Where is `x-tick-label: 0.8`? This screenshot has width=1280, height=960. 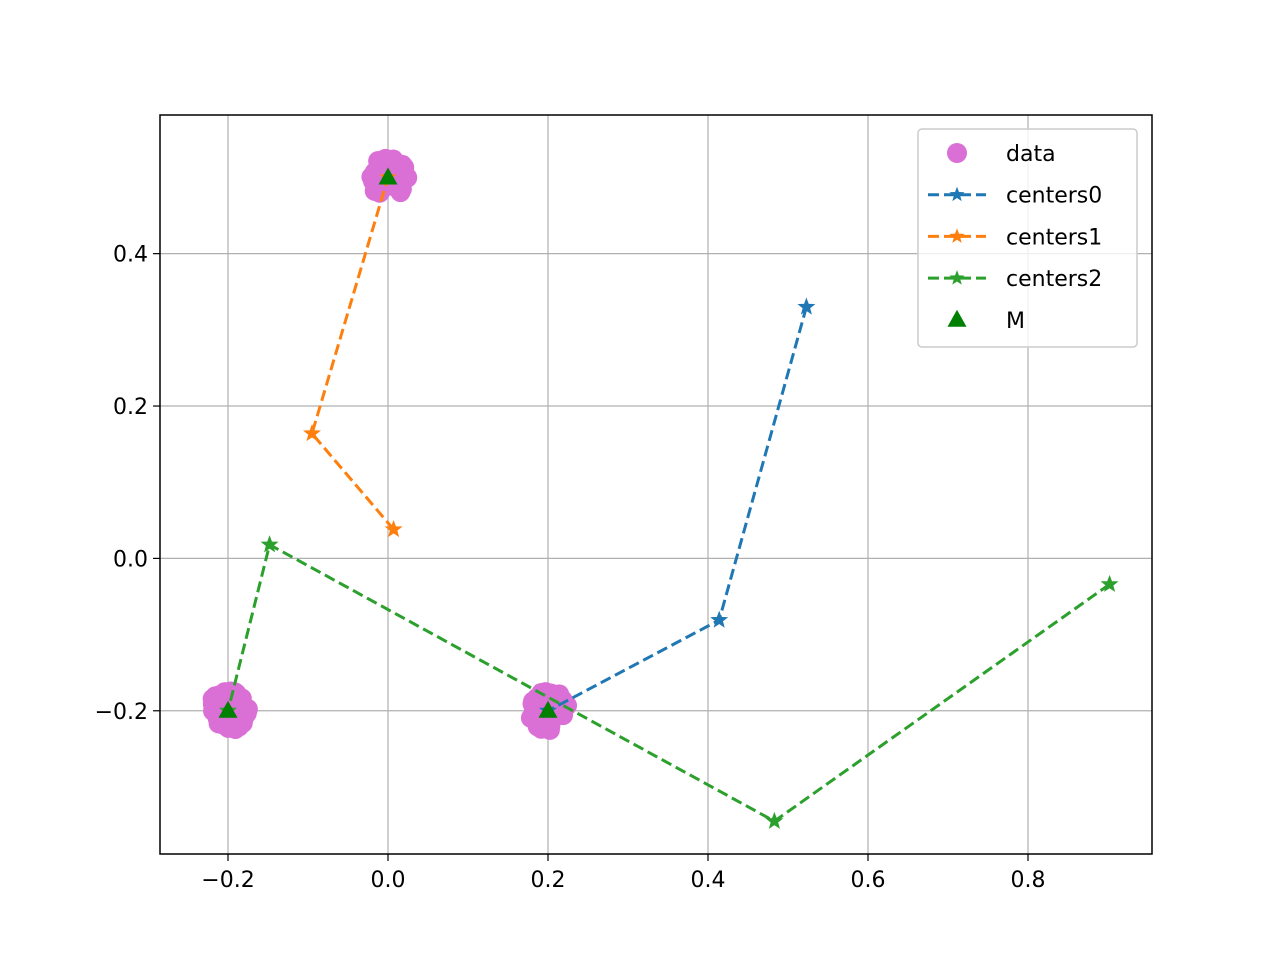 x-tick-label: 0.8 is located at coordinates (1028, 880).